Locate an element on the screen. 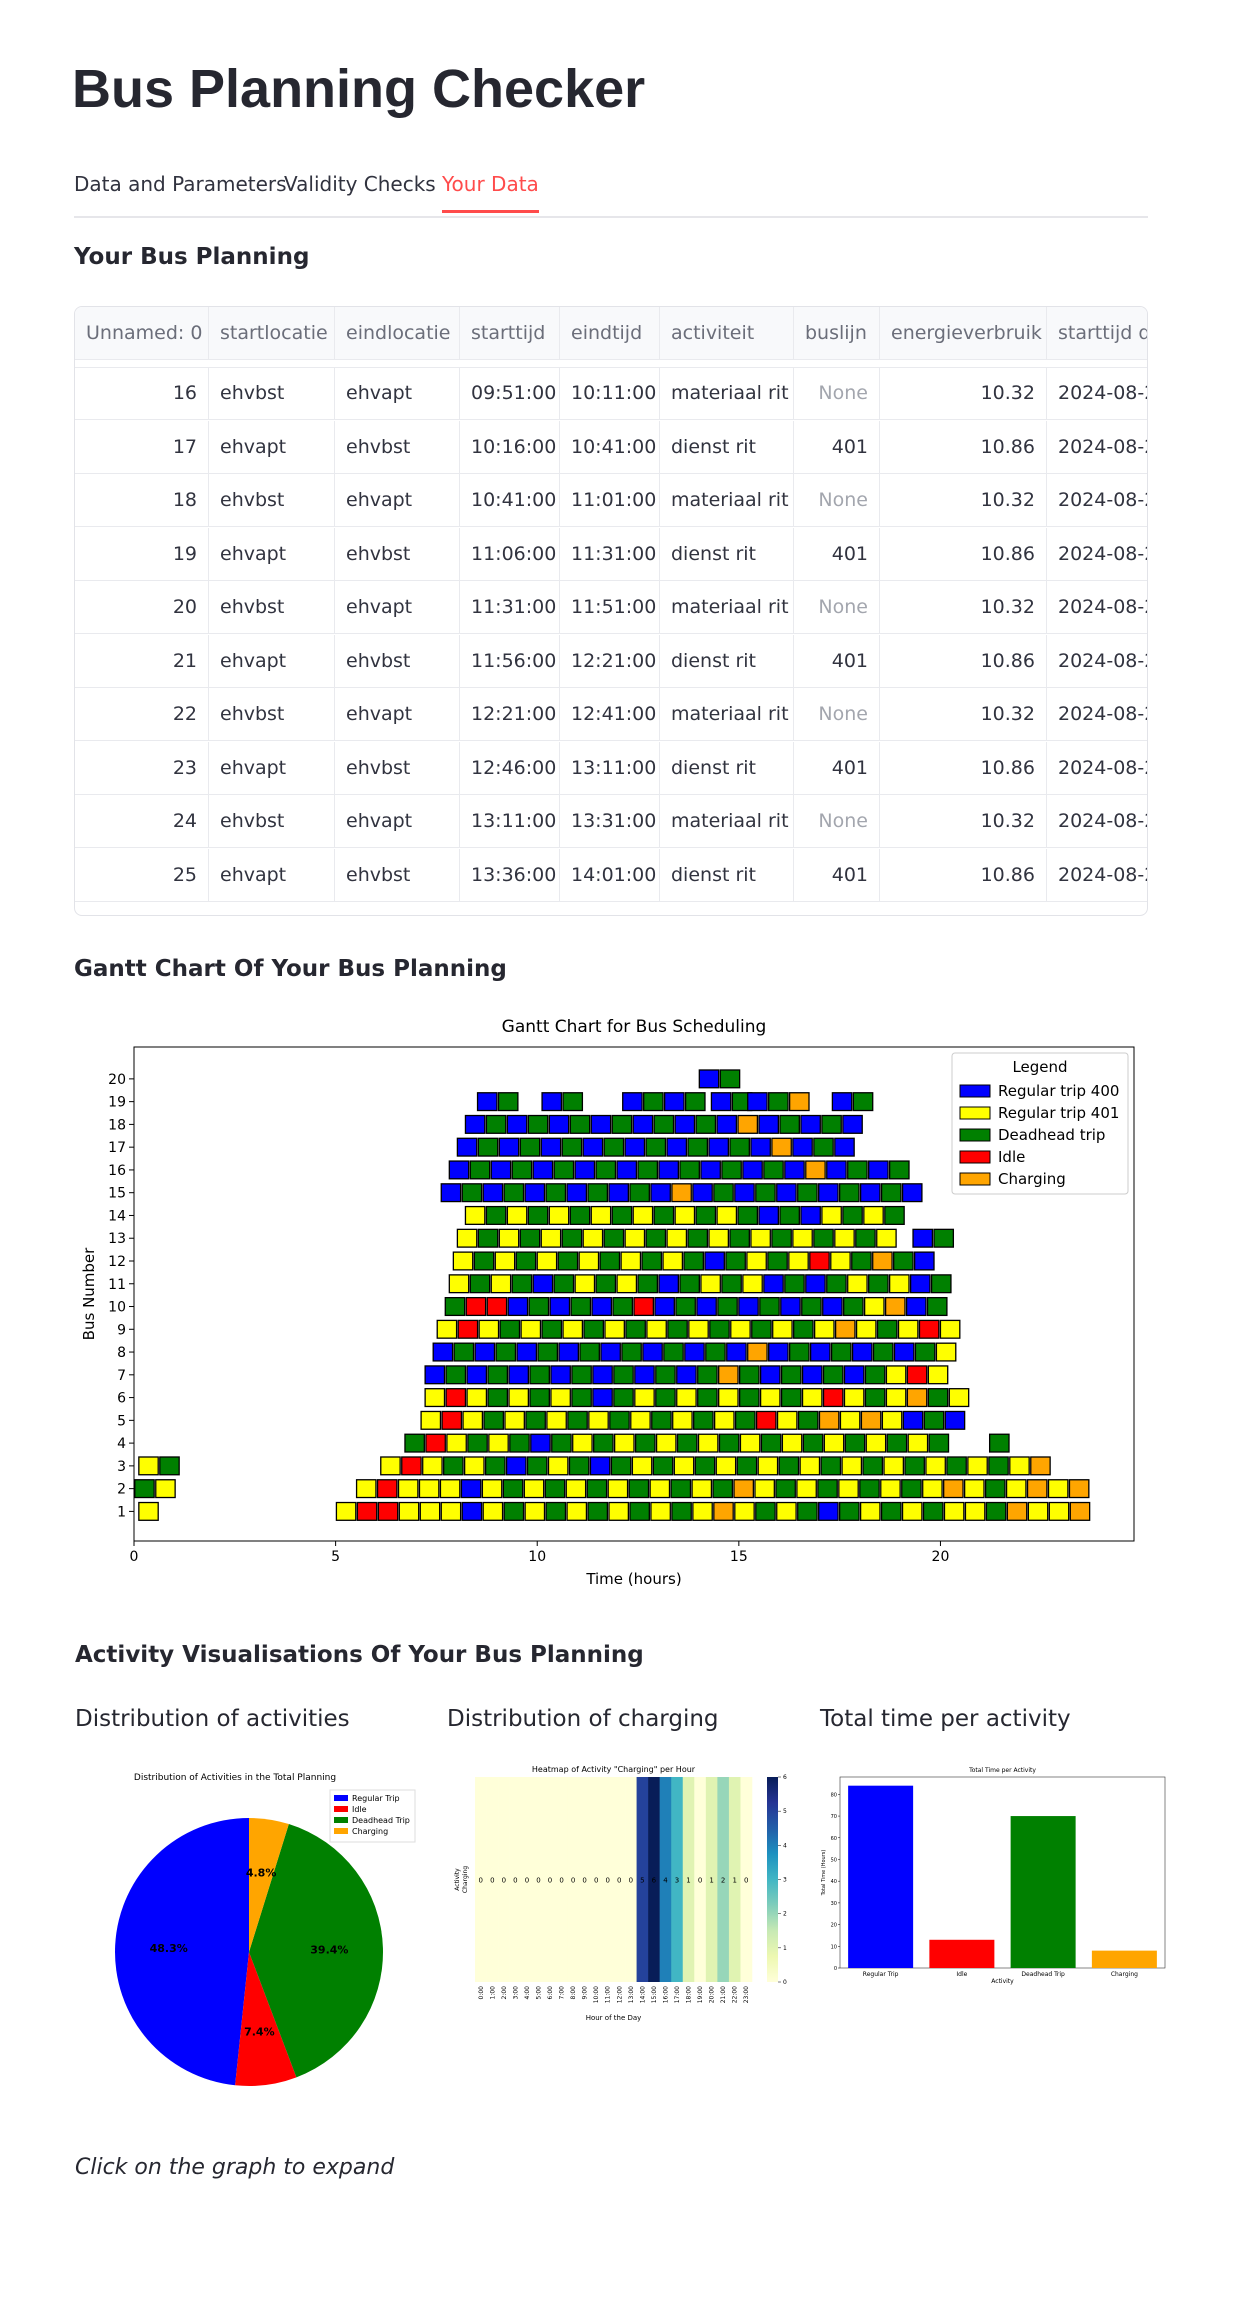 The width and height of the screenshot is (1251, 2309). x-tick-label: Deadhead Trip is located at coordinates (1043, 1974).